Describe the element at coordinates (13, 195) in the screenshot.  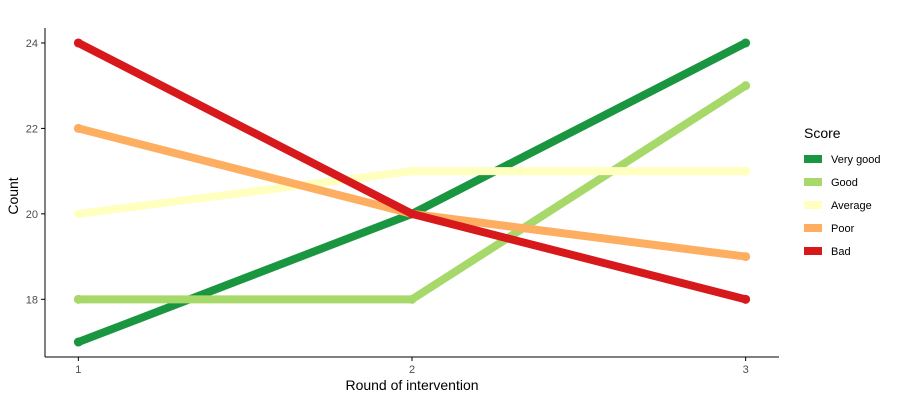
I see `y-axis-title: Count` at that location.